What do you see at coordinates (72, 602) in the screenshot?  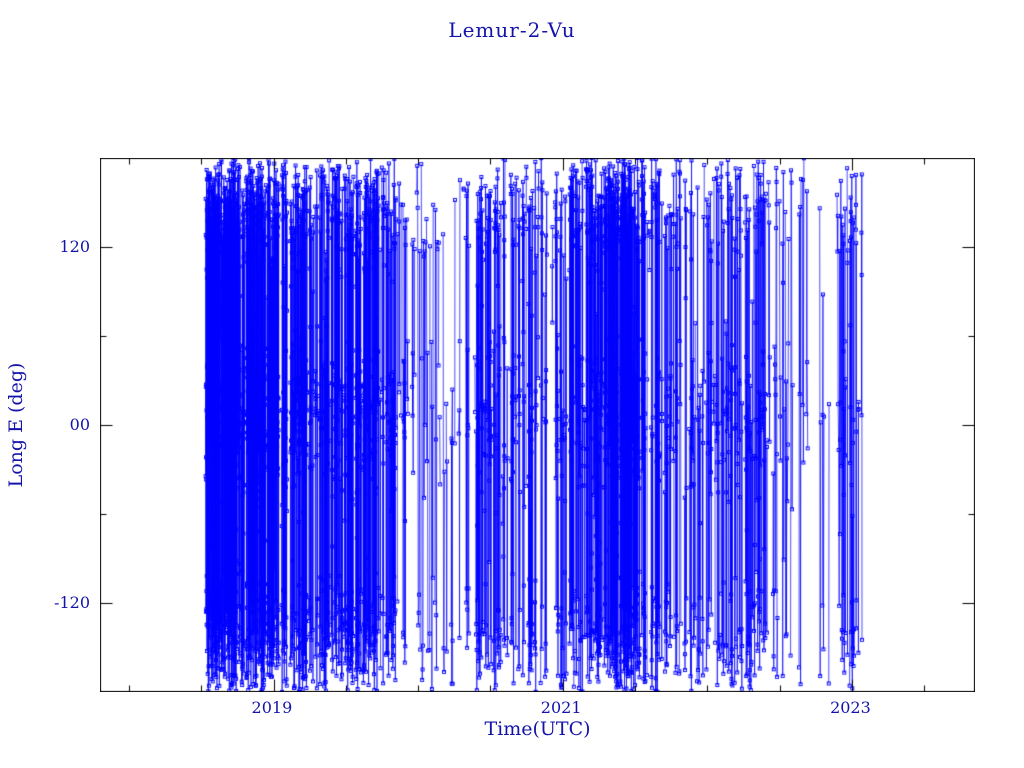 I see `y-tick-label: -120` at bounding box center [72, 602].